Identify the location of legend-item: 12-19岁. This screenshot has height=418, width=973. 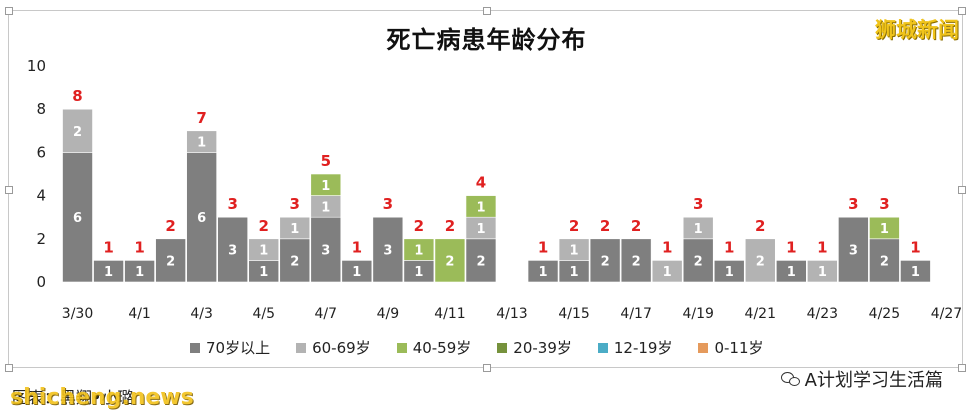
(635, 347).